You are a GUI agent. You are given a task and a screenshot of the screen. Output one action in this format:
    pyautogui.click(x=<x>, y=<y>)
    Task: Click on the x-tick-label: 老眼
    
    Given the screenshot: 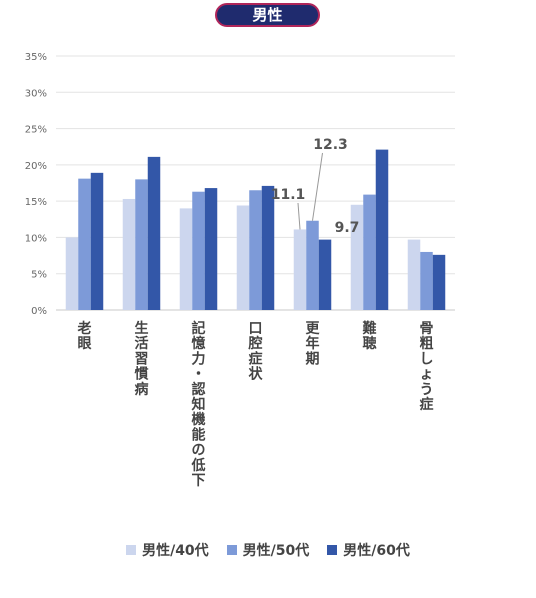 What is the action you would take?
    pyautogui.click(x=85, y=336)
    